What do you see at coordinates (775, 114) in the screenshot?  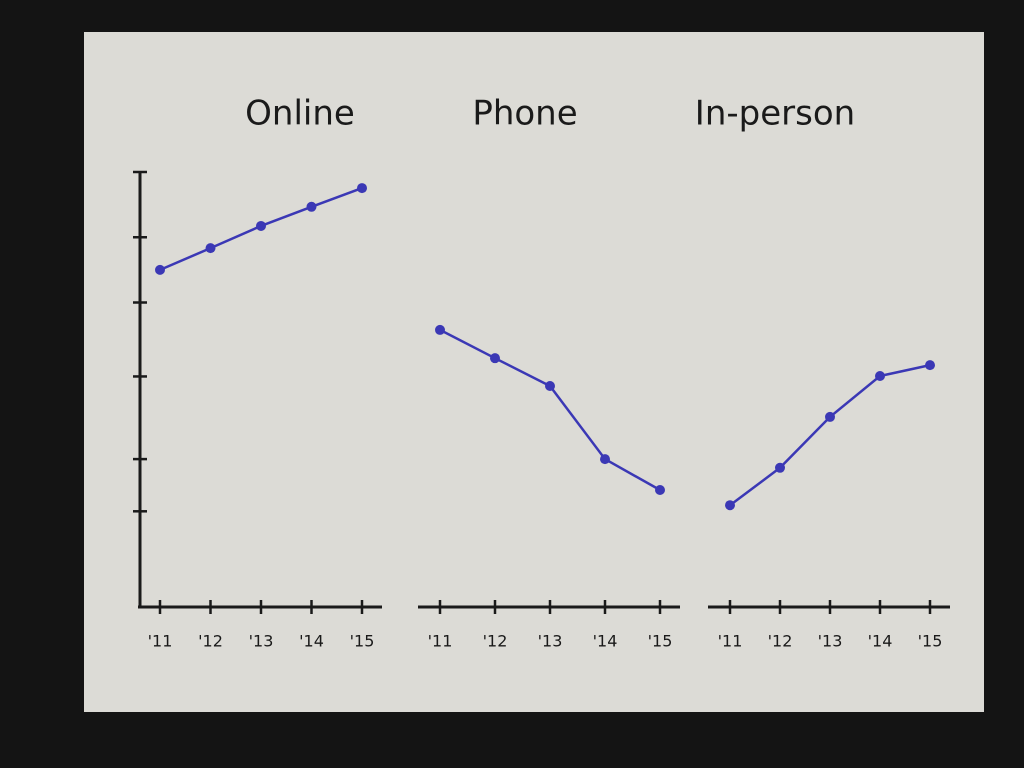 I see `chart-title: In-person` at bounding box center [775, 114].